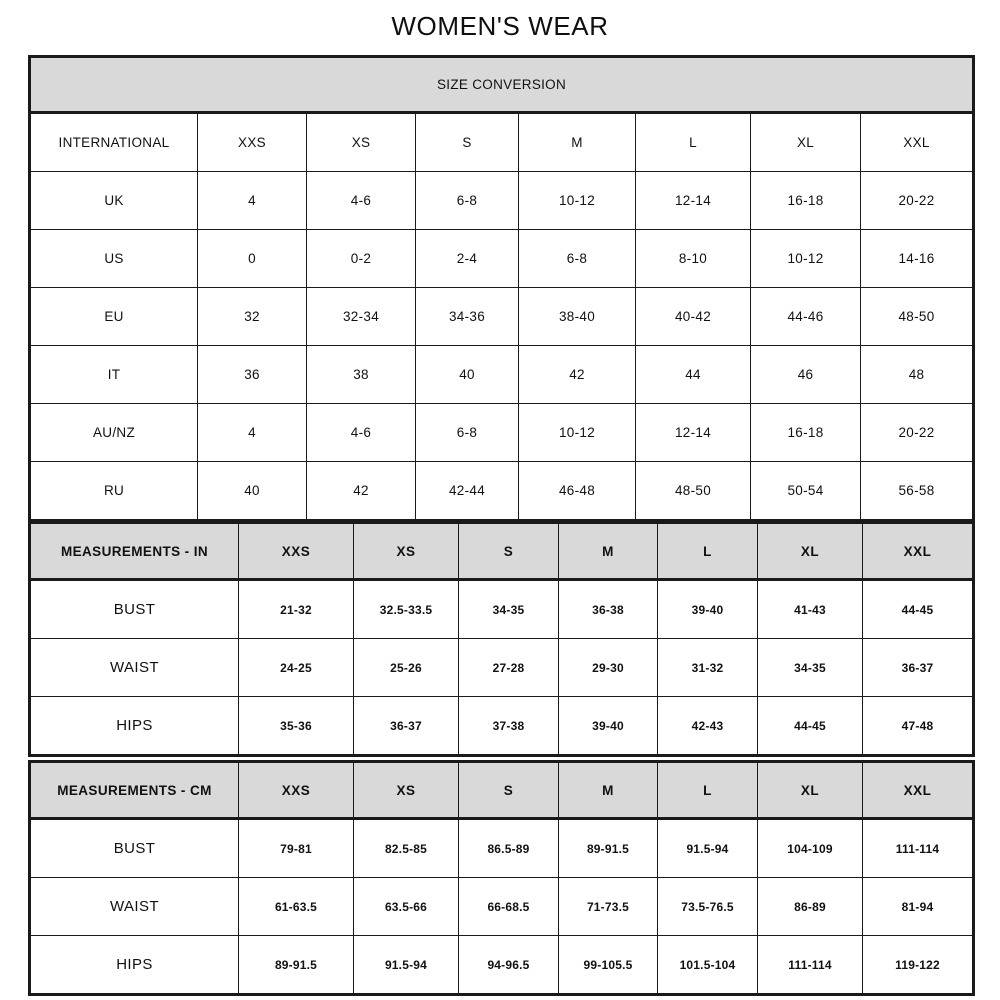 The image size is (1000, 1000). Describe the element at coordinates (467, 316) in the screenshot. I see `cell: 34-36` at that location.